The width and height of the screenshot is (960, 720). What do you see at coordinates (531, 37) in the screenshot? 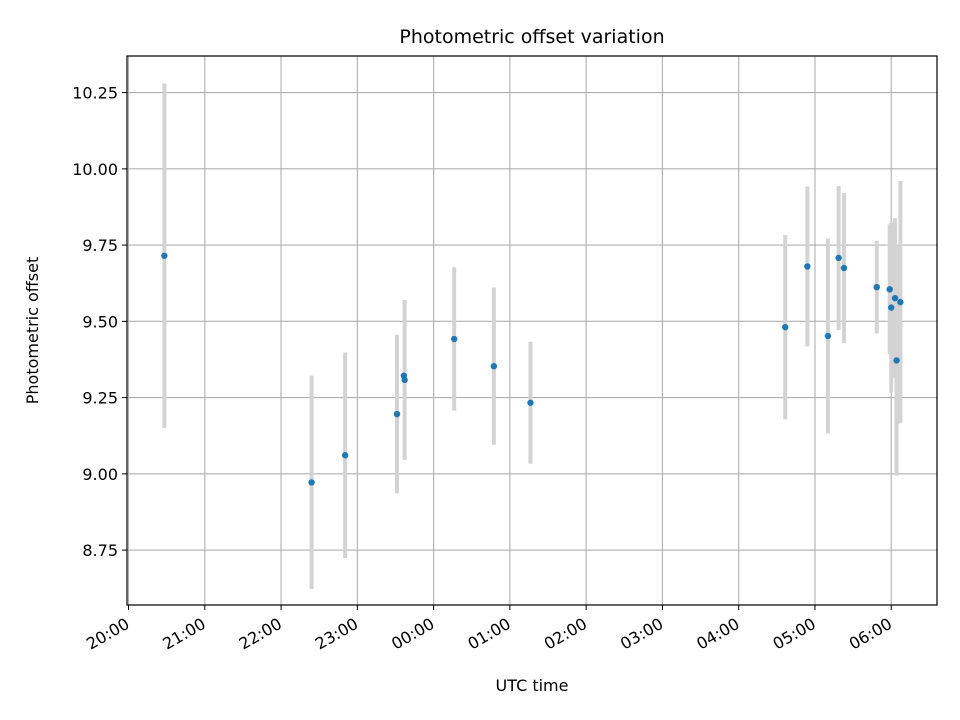
I see `chart-title: Photometric offset variation` at bounding box center [531, 37].